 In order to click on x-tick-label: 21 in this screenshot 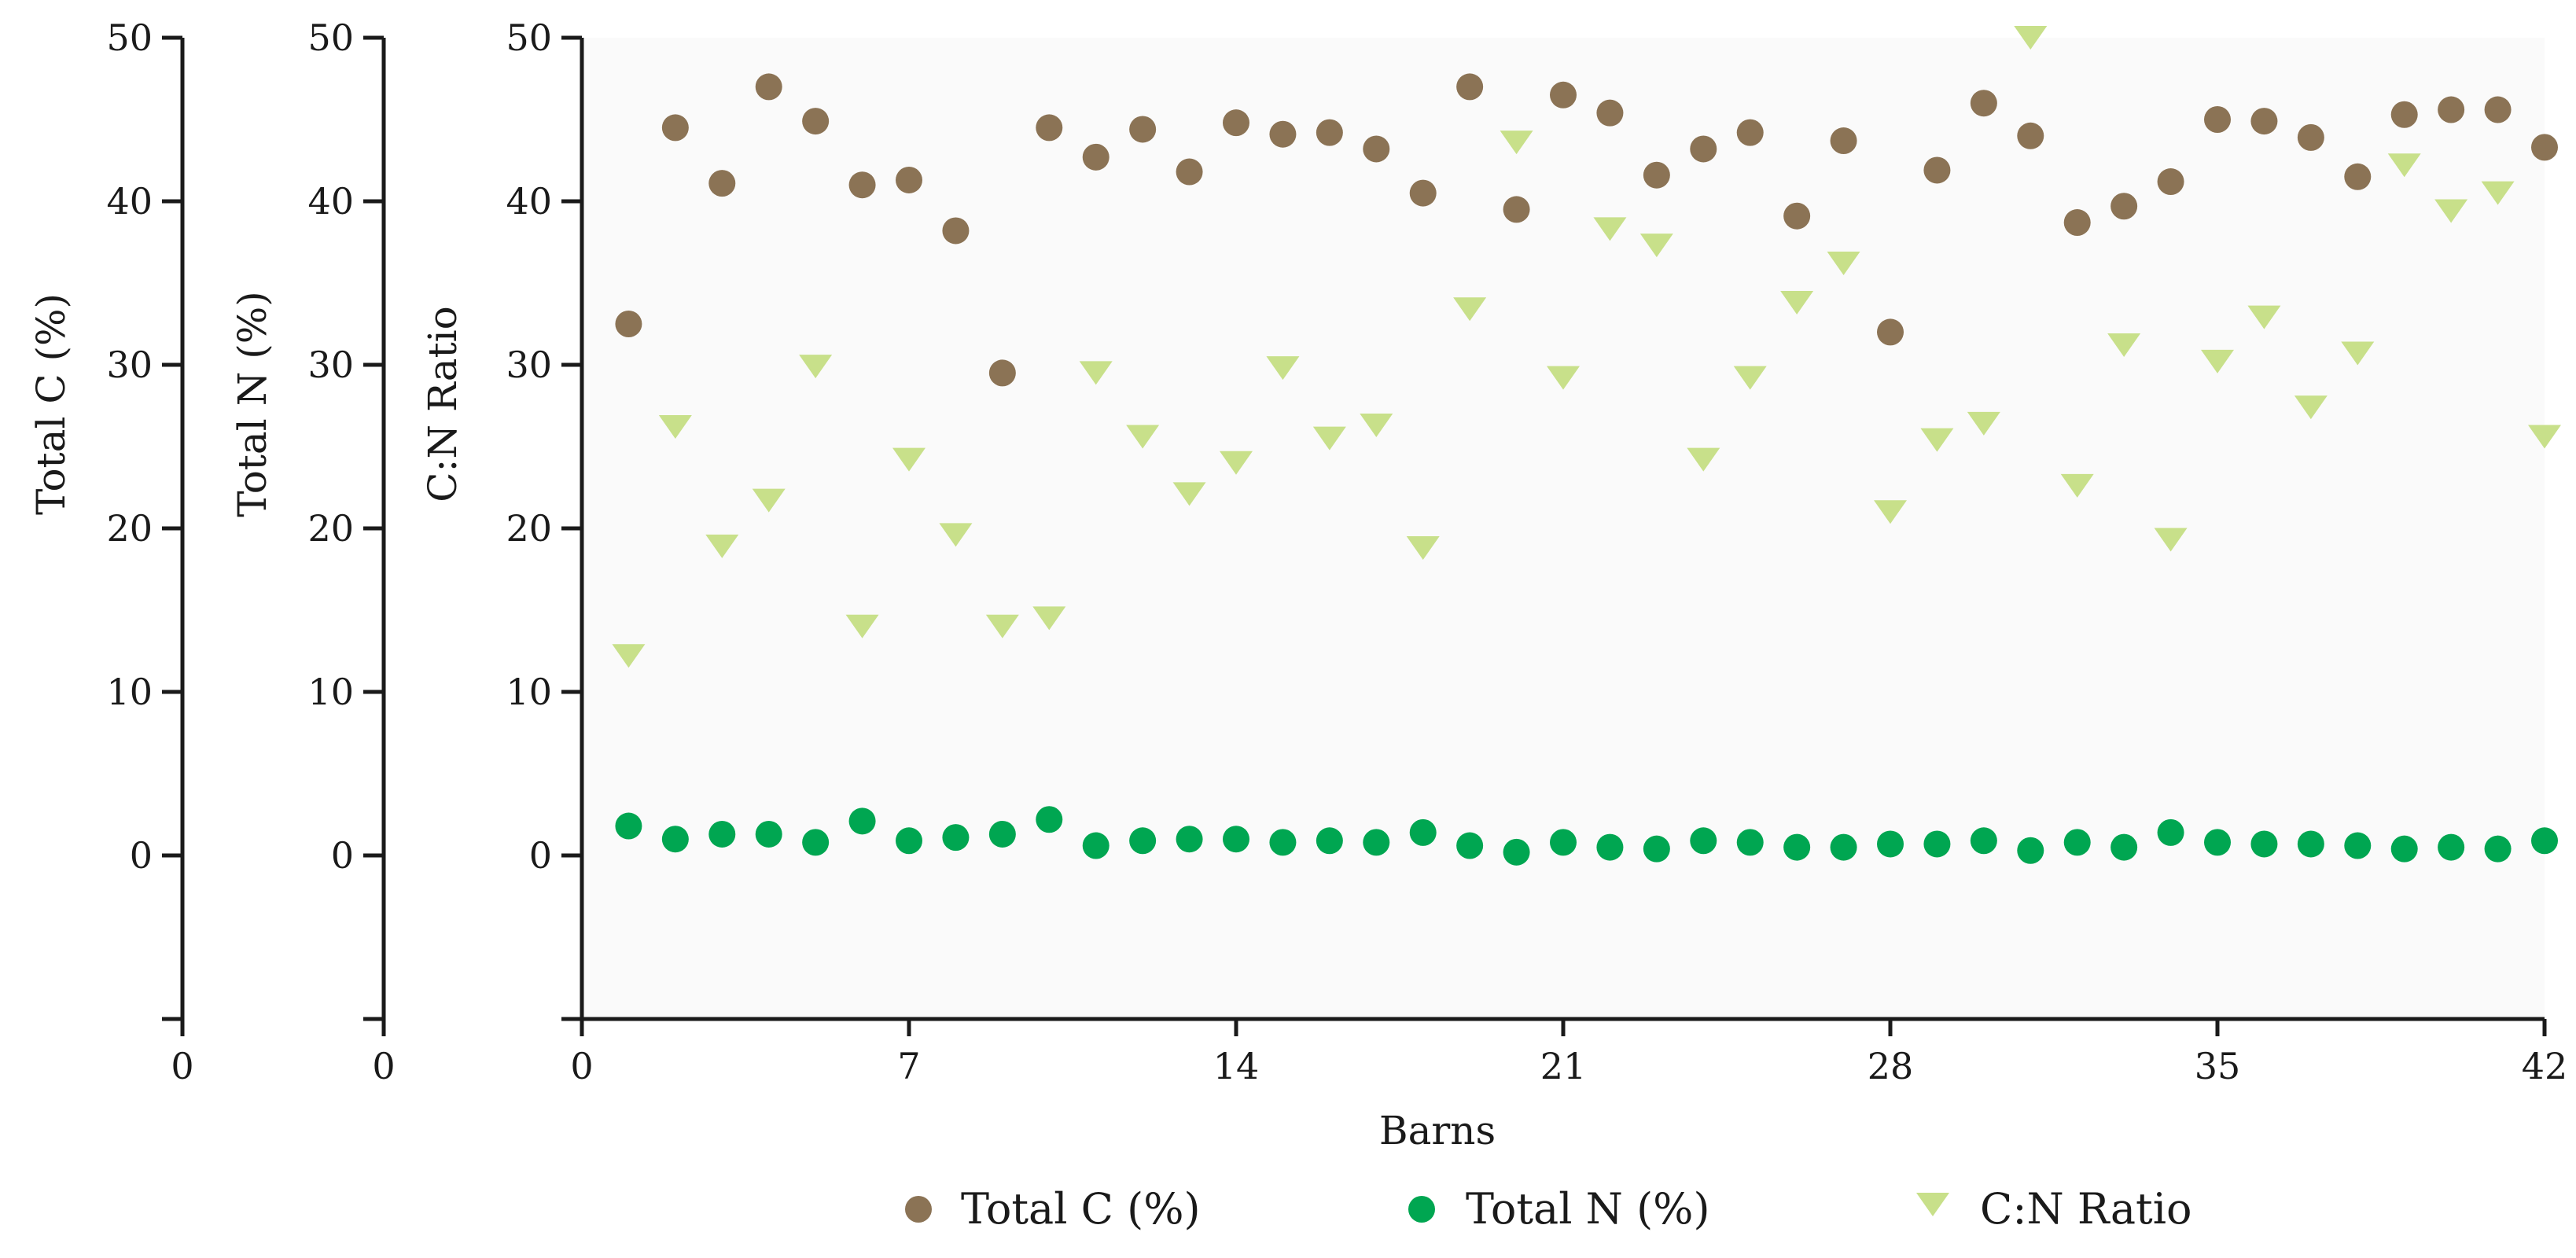, I will do `click(1563, 1066)`.